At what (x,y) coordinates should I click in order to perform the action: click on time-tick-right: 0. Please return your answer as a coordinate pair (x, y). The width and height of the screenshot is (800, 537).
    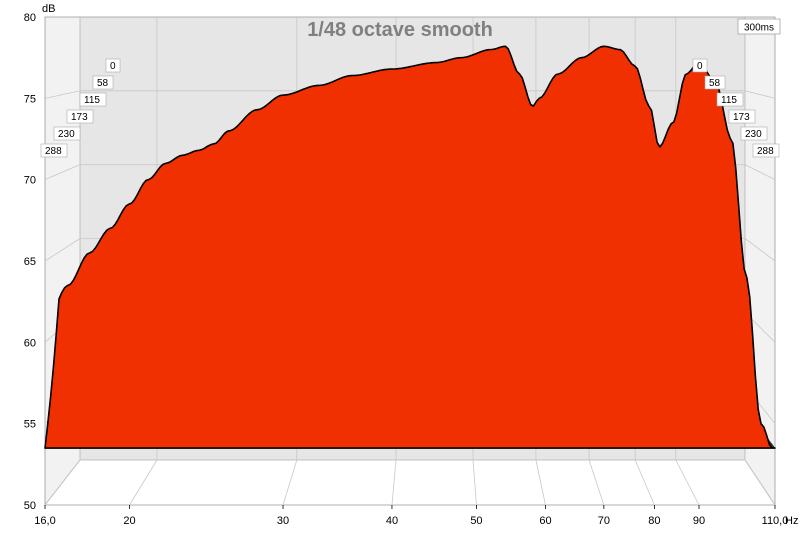
    Looking at the image, I should click on (700, 65).